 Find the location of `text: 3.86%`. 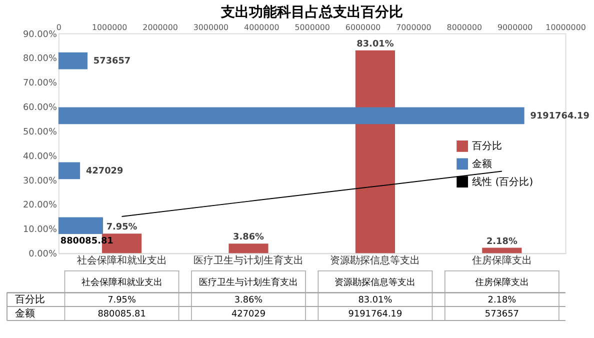

text: 3.86% is located at coordinates (248, 237).